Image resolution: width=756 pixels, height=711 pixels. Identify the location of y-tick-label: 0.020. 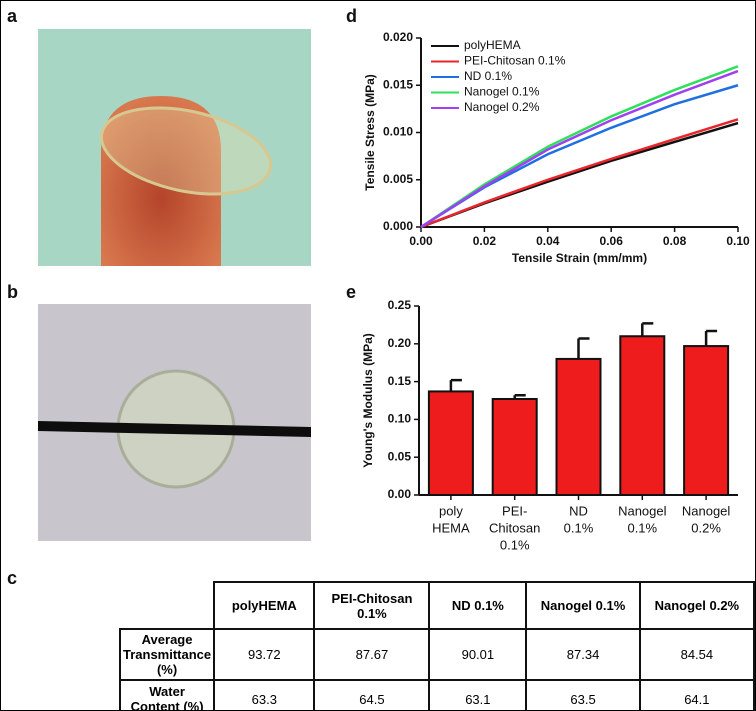
(398, 37).